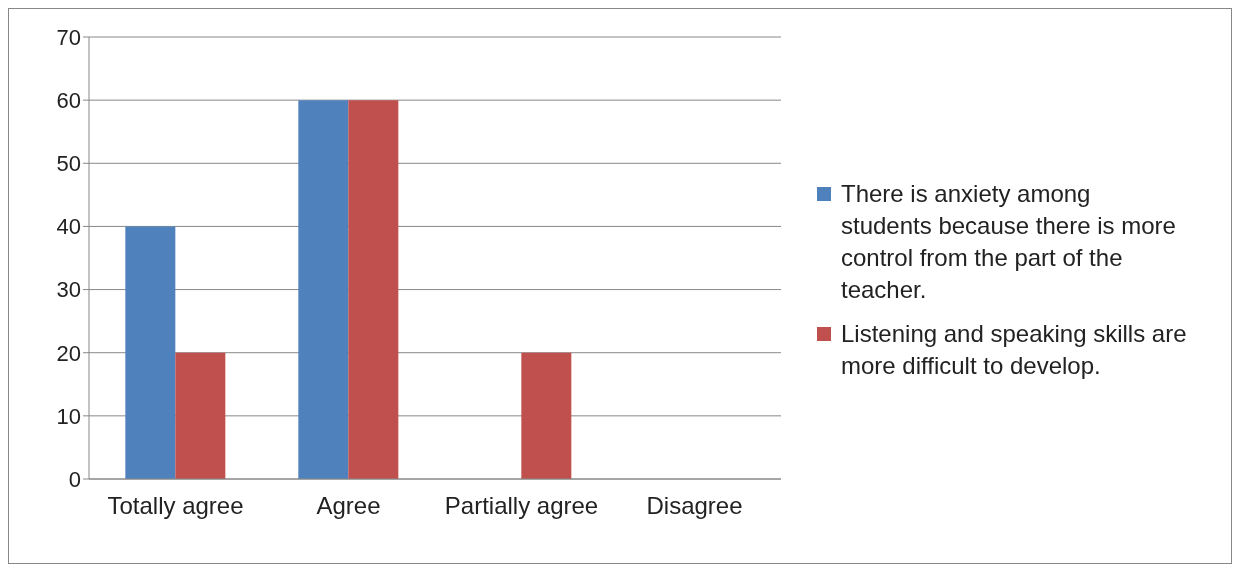  Describe the element at coordinates (68, 416) in the screenshot. I see `y-tick-label: 10` at that location.